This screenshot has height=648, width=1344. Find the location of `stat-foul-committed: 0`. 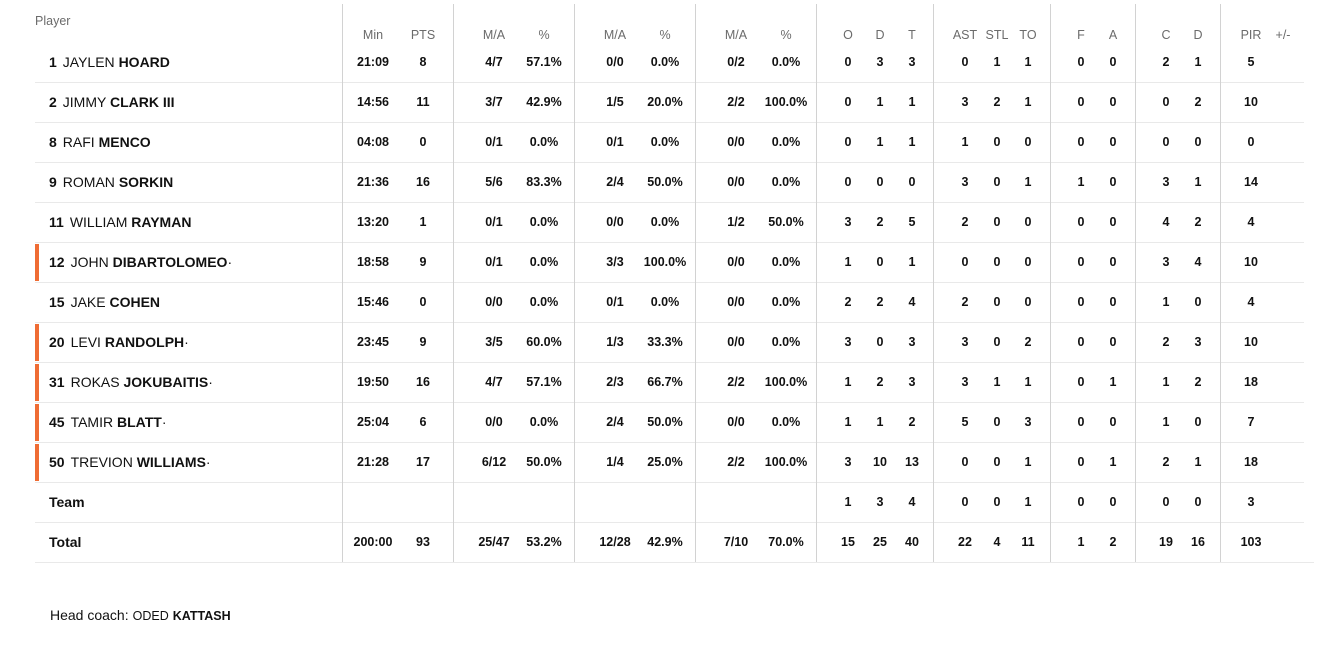

stat-foul-committed: 0 is located at coordinates (1081, 422).